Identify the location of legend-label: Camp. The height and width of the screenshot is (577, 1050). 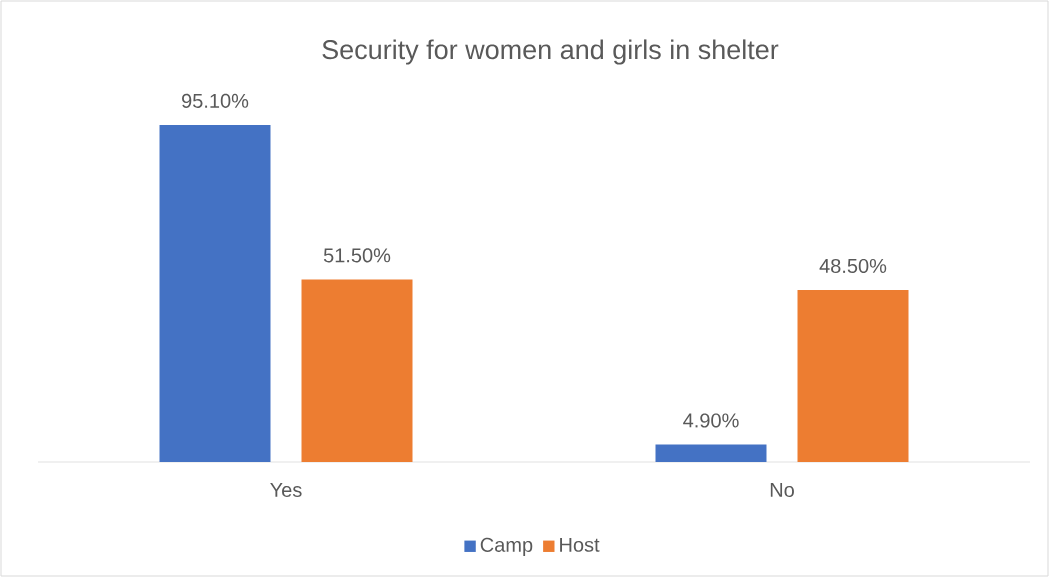
(506, 546).